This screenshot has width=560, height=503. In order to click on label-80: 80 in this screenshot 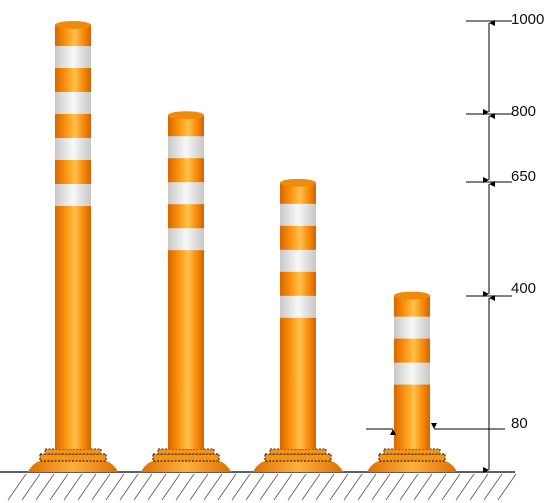, I will do `click(519, 423)`.